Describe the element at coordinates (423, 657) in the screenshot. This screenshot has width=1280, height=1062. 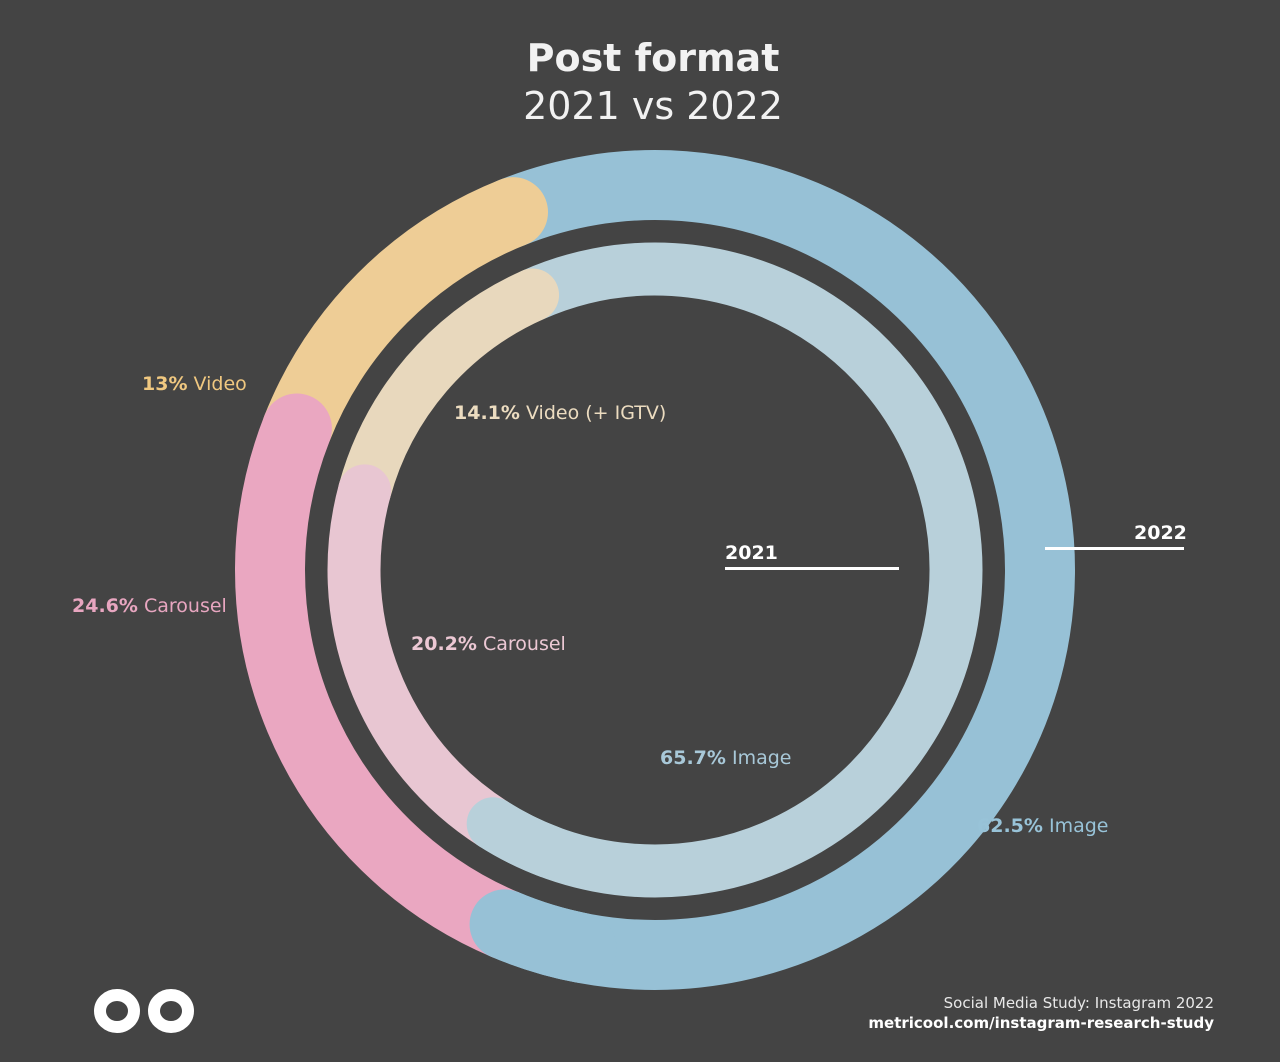
I see `slice-2021-carousel` at that location.